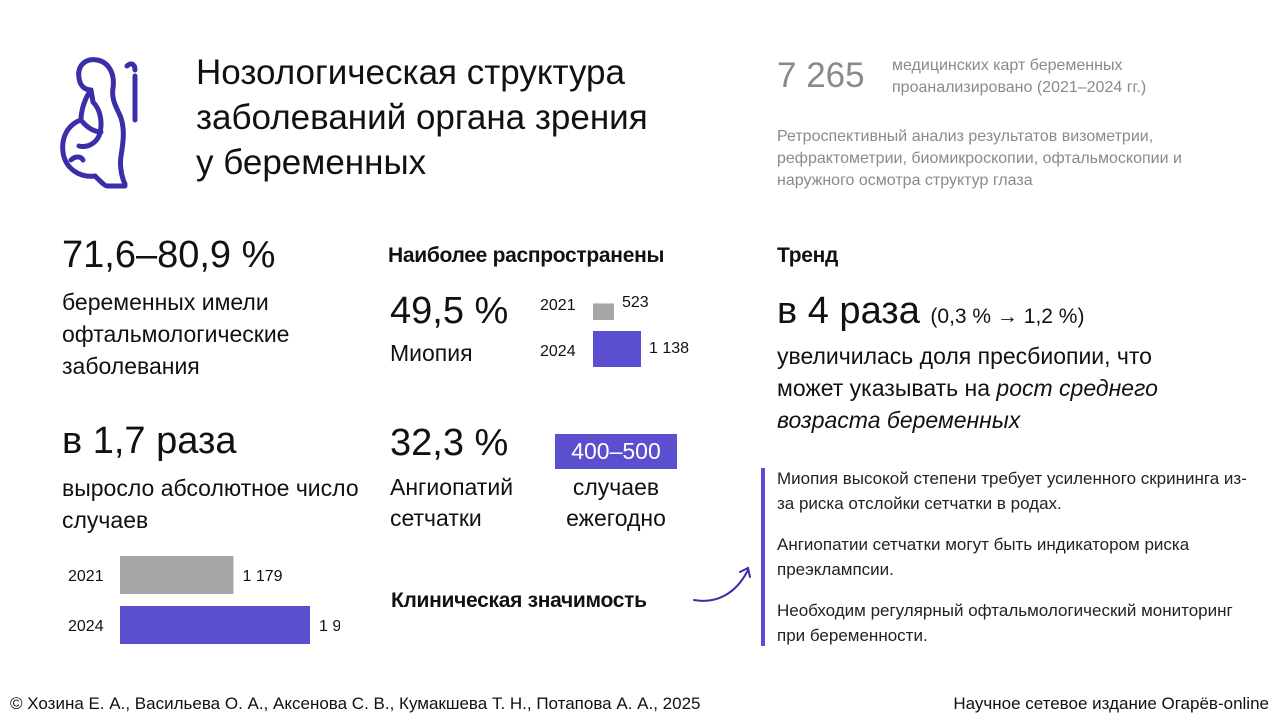  What do you see at coordinates (422, 117) in the screenshot?
I see `title-line-2: заболеваний органа зрения` at bounding box center [422, 117].